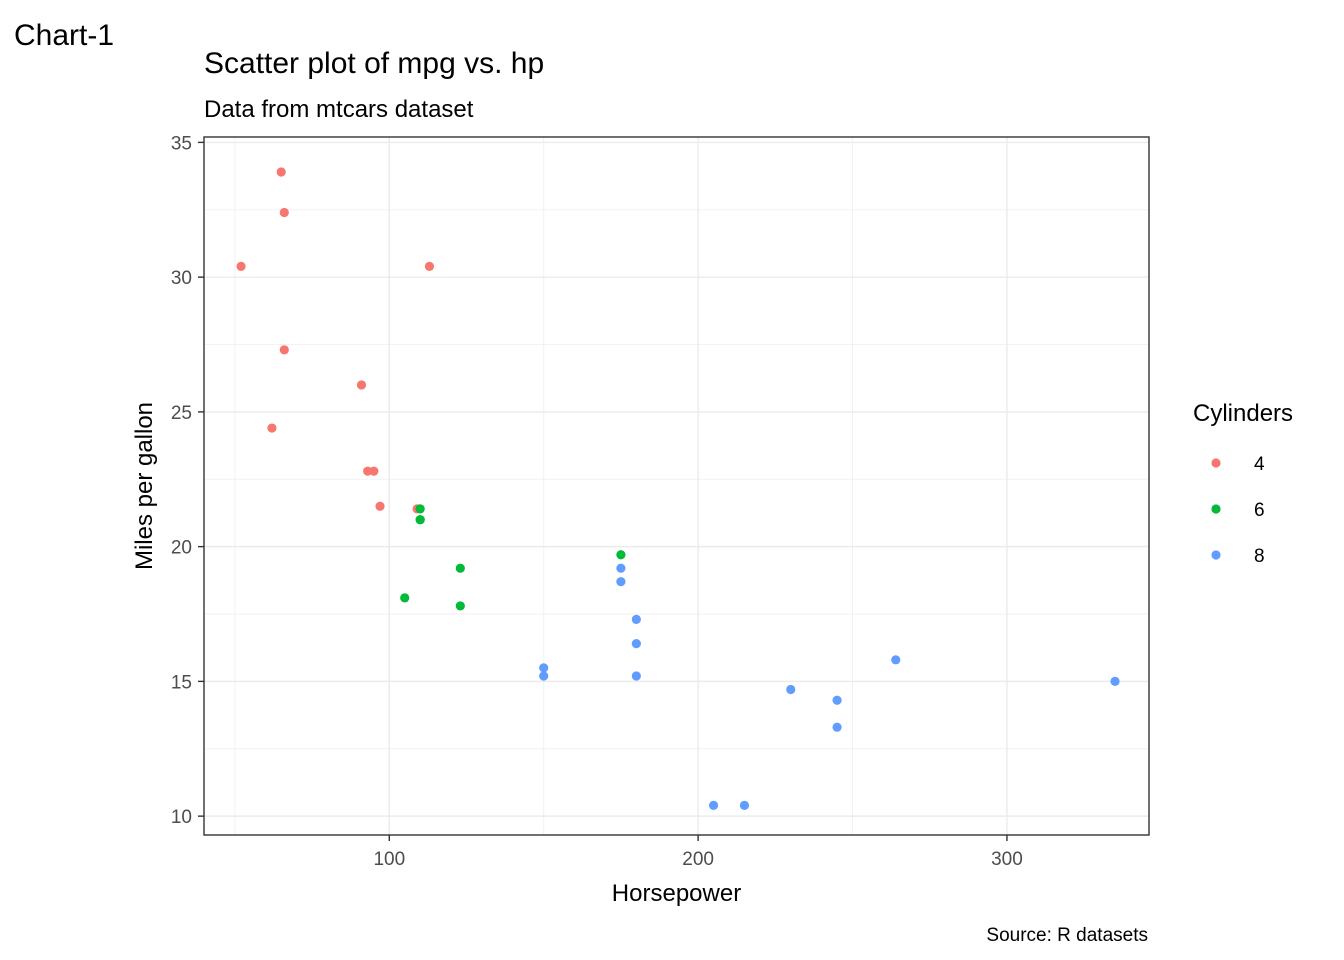  I want to click on y-tick-label: 20, so click(181, 548).